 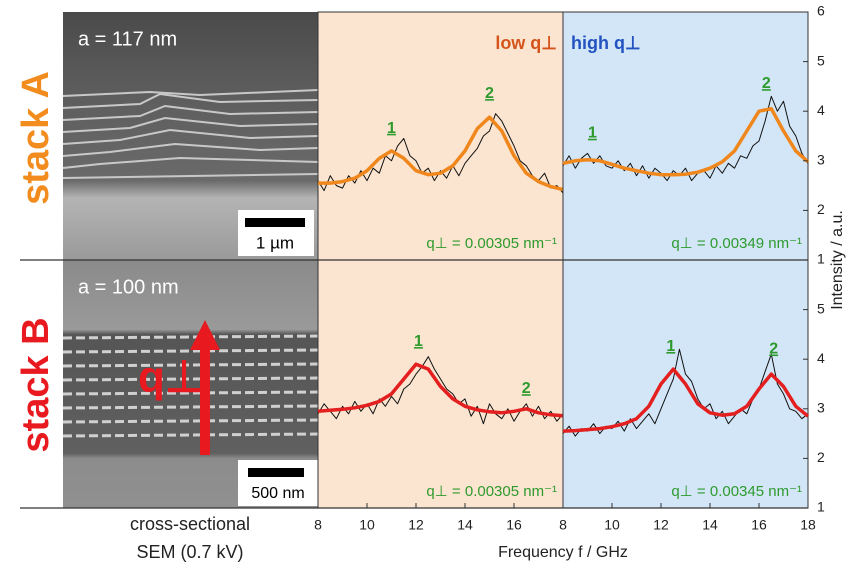 What do you see at coordinates (36, 384) in the screenshot?
I see `stack-label: stack B` at bounding box center [36, 384].